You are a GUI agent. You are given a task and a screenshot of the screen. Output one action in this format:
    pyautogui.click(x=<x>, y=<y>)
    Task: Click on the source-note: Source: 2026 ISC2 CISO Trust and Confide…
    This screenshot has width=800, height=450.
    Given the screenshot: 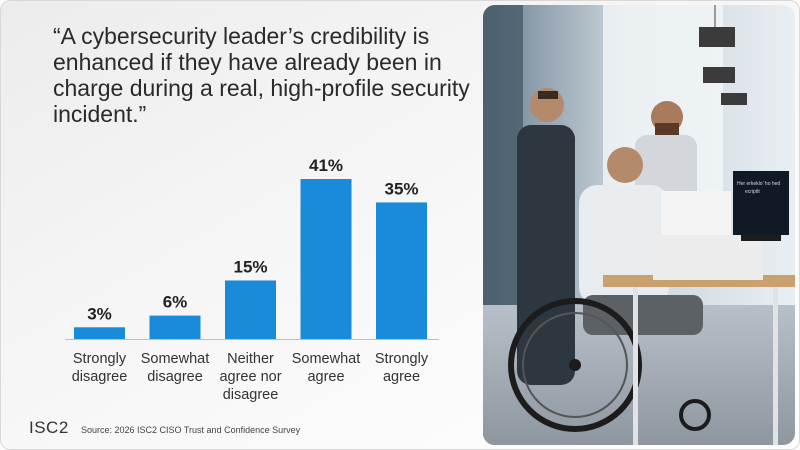 What is the action you would take?
    pyautogui.click(x=191, y=430)
    